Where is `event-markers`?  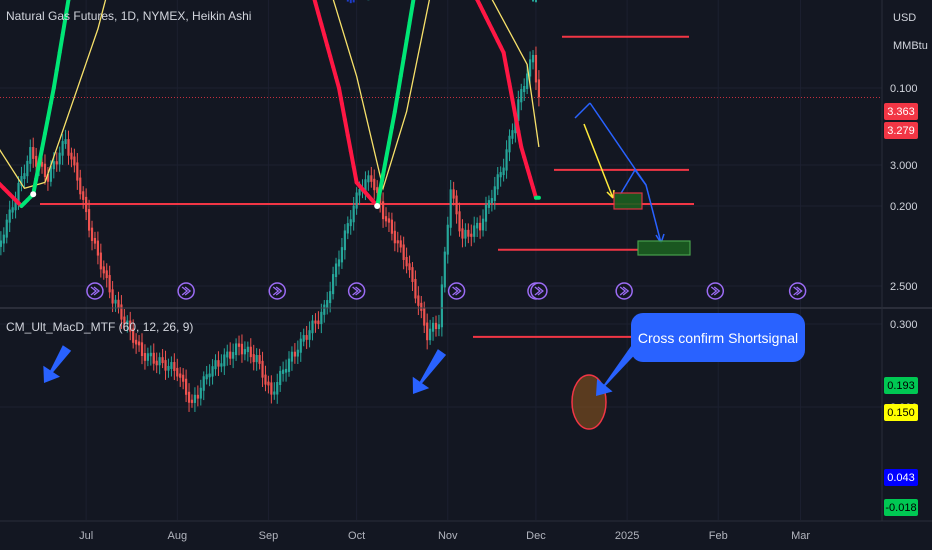
event-markers is located at coordinates (446, 291).